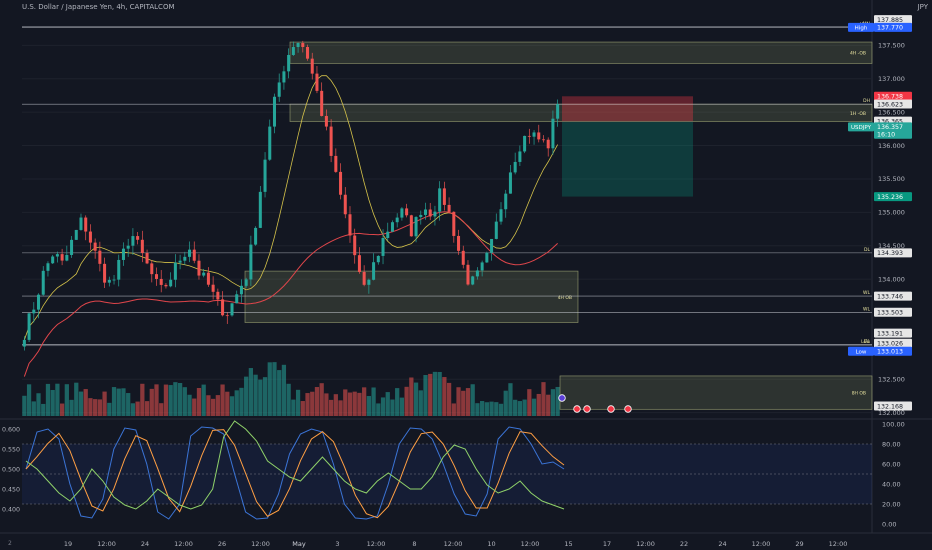 The image size is (932, 550). What do you see at coordinates (890, 296) in the screenshot?
I see `price-label-text: 133.746` at bounding box center [890, 296].